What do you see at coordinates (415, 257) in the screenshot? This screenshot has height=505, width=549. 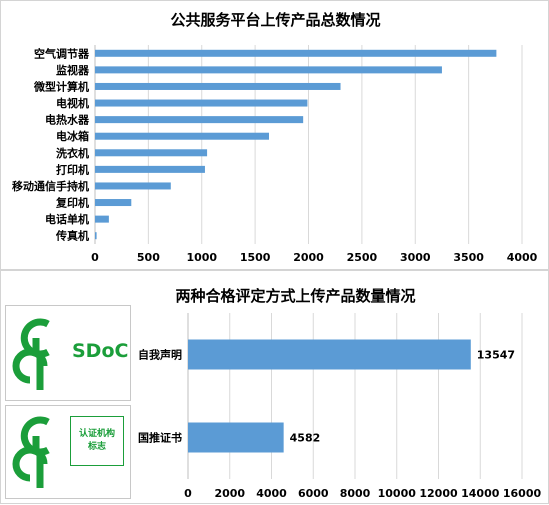 I see `x-tick-label: 3000` at bounding box center [415, 257].